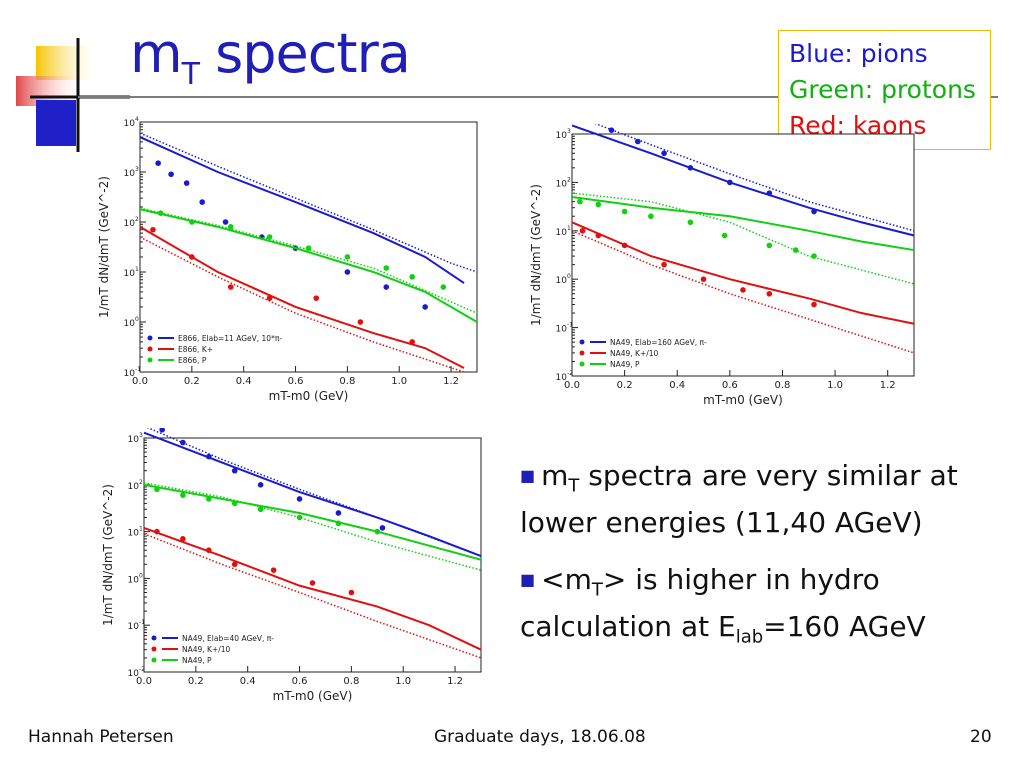  I want to click on kaon-model-line, so click(302, 297).